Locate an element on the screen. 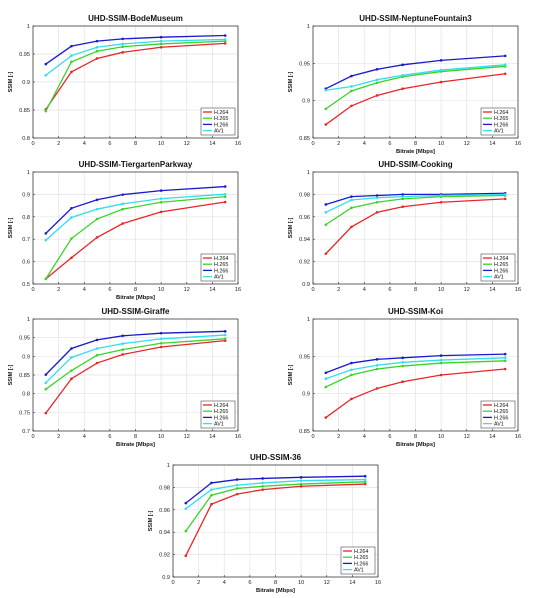  chart-title: UHD-SSIM-TiergartenParkway is located at coordinates (136, 164).